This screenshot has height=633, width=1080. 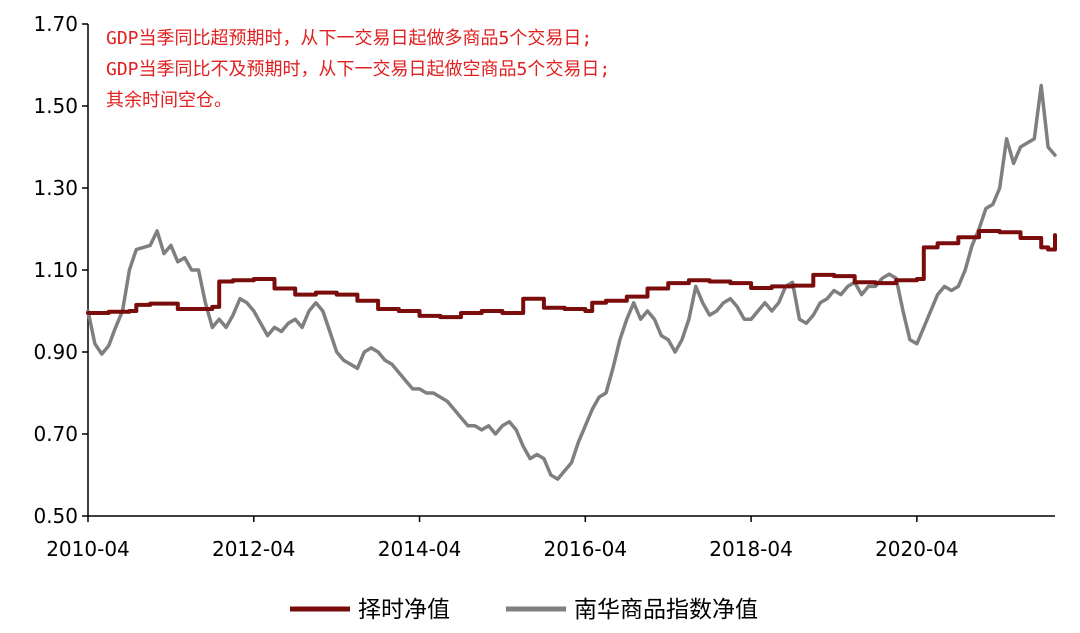 What do you see at coordinates (55, 24) in the screenshot?
I see `y-tick-label: 1.70` at bounding box center [55, 24].